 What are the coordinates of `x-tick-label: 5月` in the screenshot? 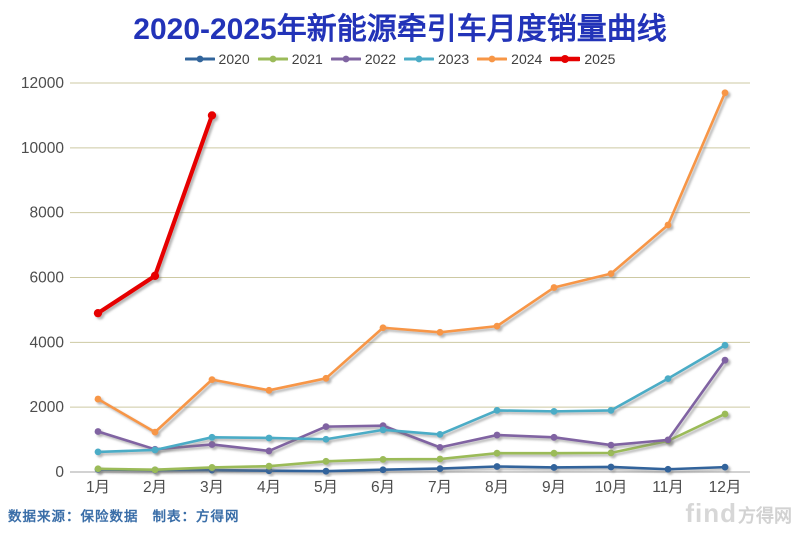 It's located at (326, 487).